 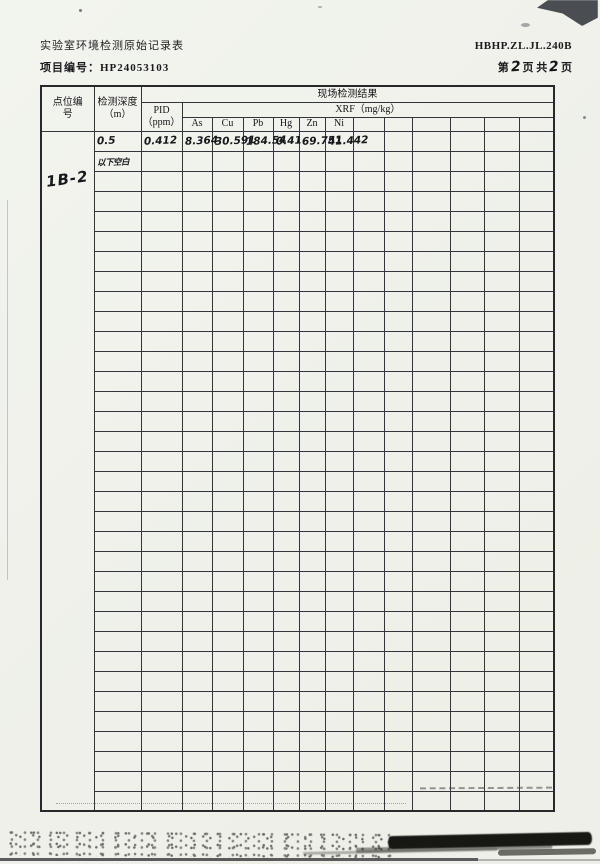 What do you see at coordinates (339, 124) in the screenshot?
I see `header-element-ni: Ni` at bounding box center [339, 124].